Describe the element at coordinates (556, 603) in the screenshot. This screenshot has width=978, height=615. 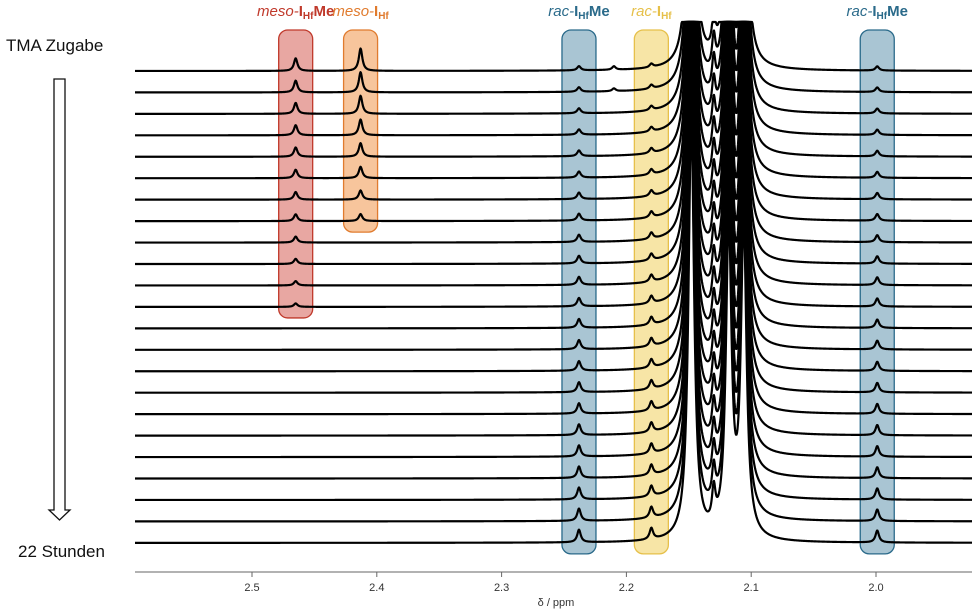
I see `x-axis-label: δ / ppm` at that location.